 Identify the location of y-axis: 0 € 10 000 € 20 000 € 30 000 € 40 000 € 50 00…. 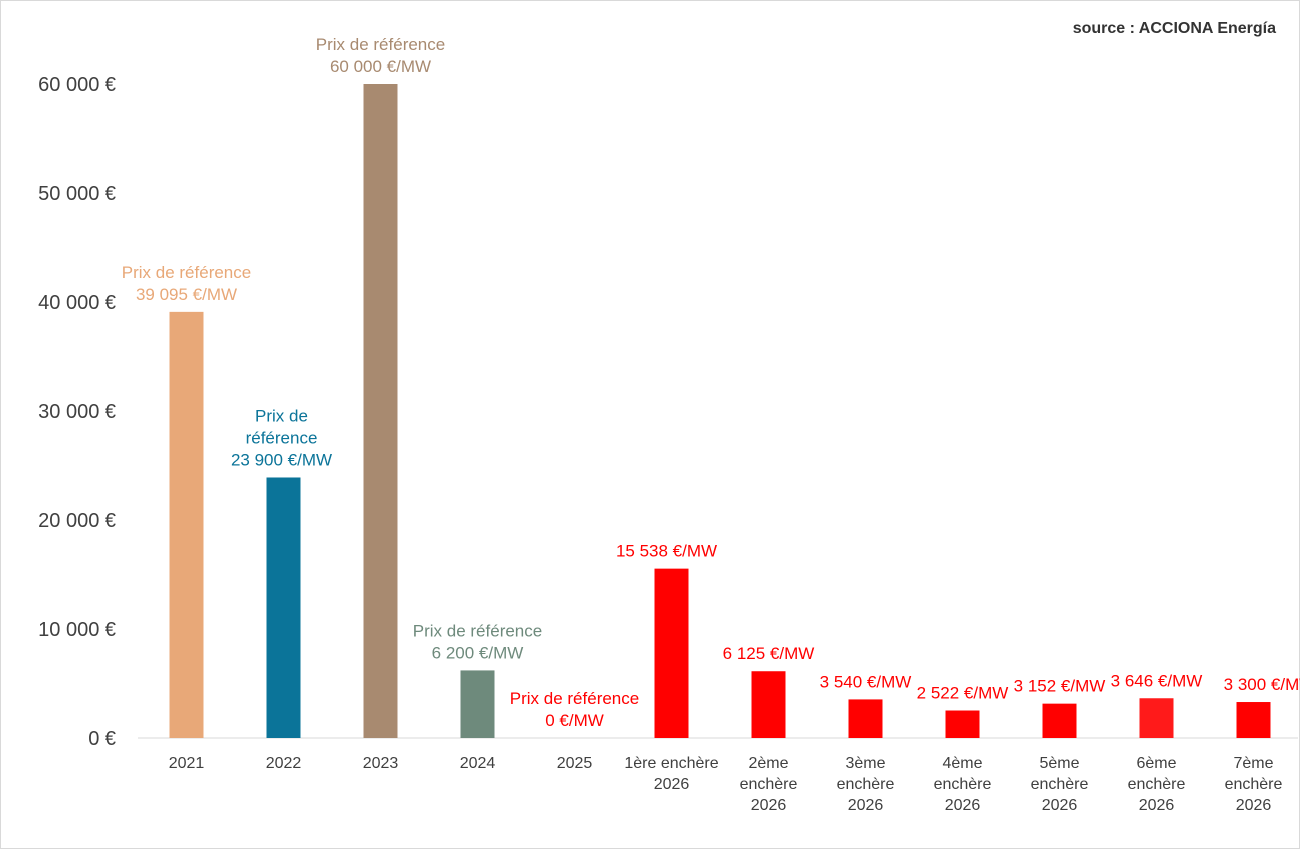
(77, 412).